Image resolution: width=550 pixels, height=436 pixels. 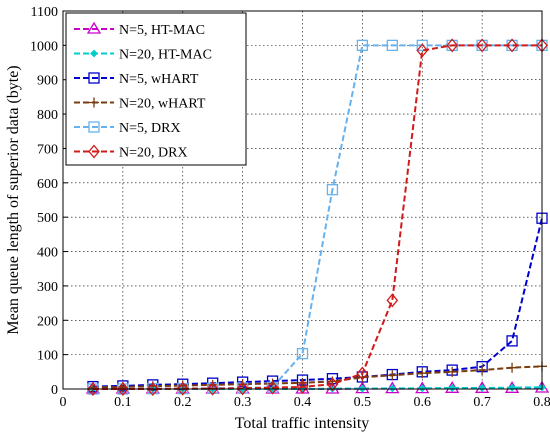 I want to click on y-tick-label: 0, so click(x=54, y=390).